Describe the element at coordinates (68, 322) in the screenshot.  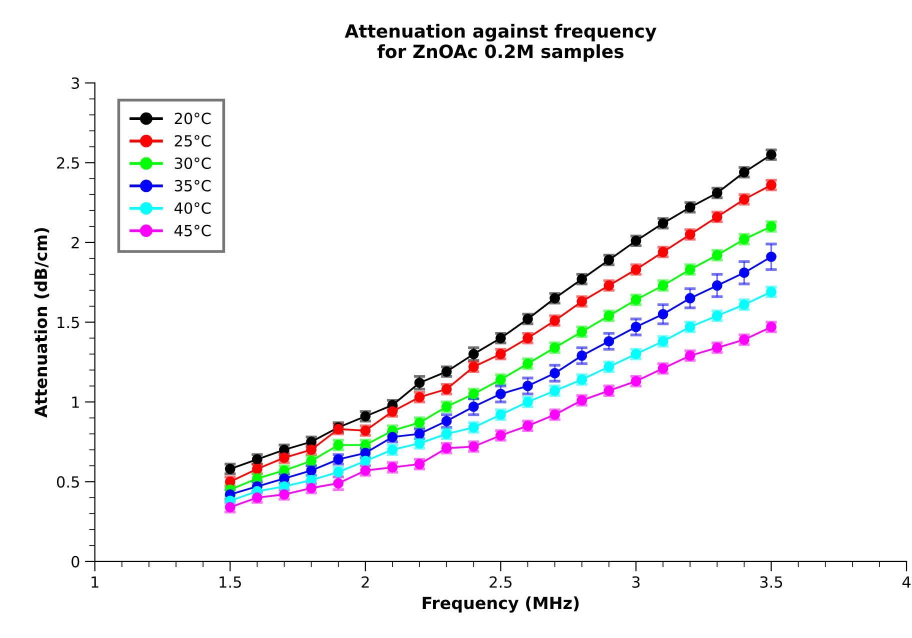
I see `y-tick-label: 1.5` at that location.